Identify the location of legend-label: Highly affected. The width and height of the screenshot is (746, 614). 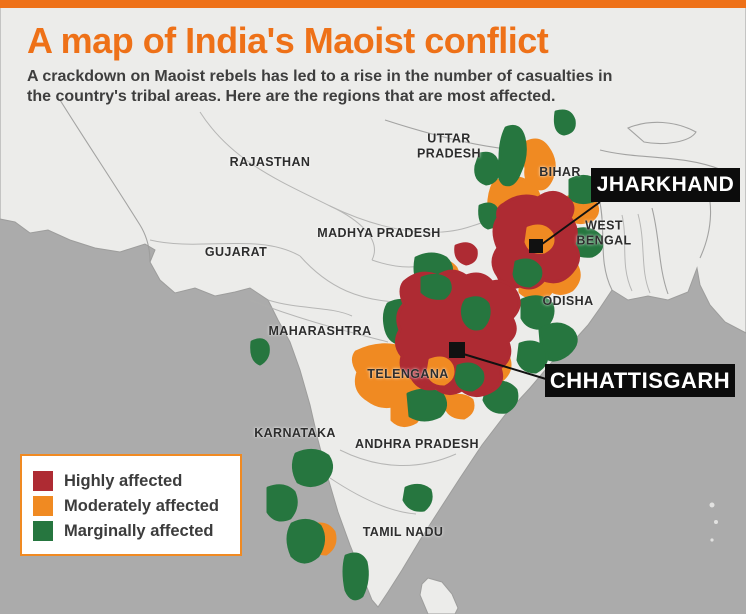
(123, 480).